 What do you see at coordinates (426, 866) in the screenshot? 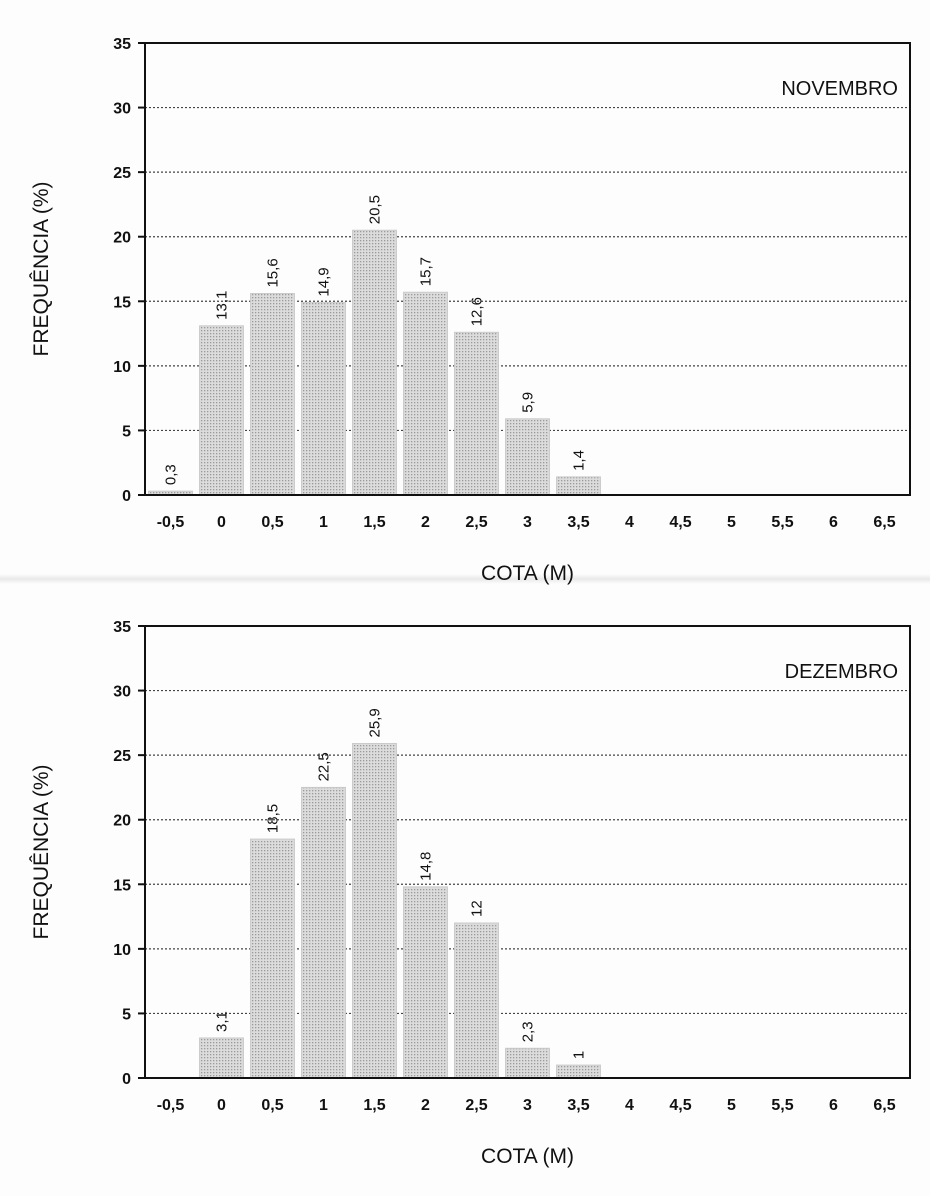
I see `data-label: 14,8` at bounding box center [426, 866].